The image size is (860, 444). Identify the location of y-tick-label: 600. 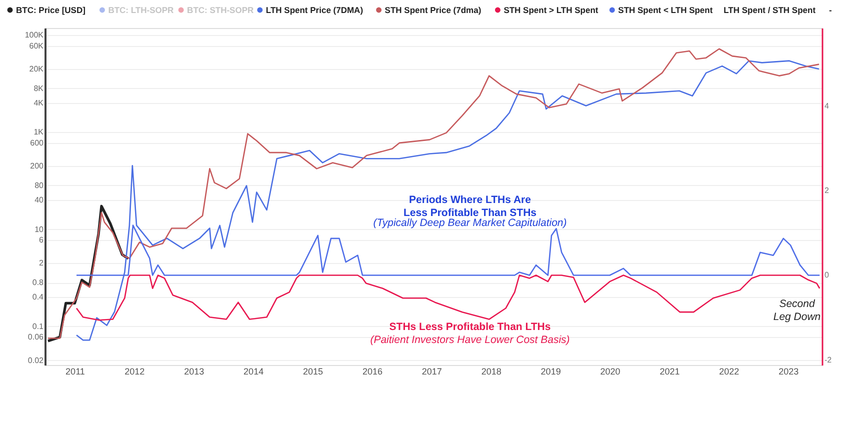
(37, 143).